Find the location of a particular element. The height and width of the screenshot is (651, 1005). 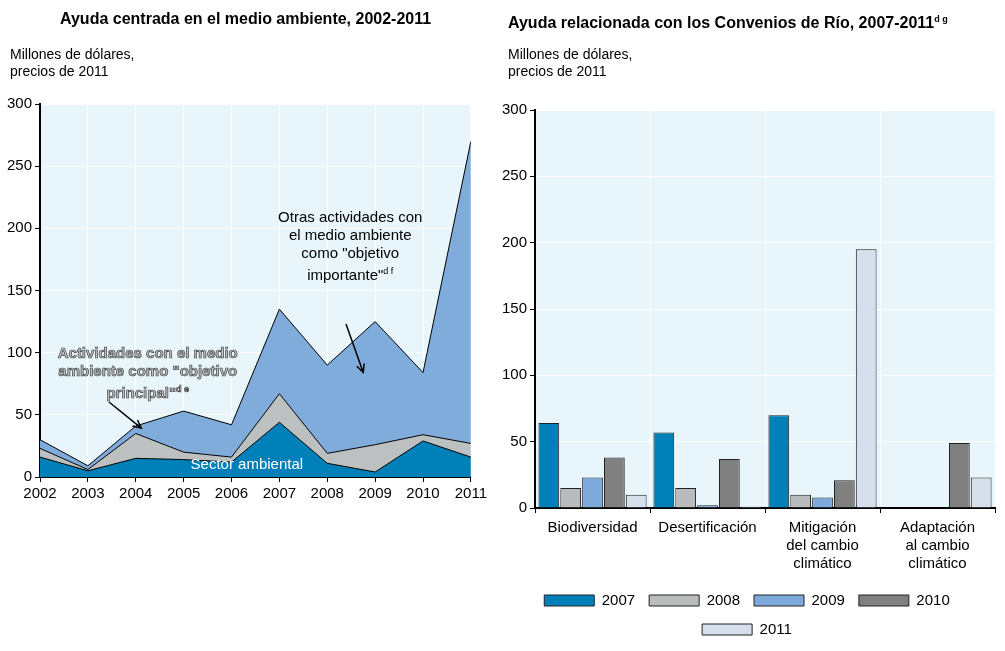

x-tick-label: Adaptación al cambio climático is located at coordinates (937, 545).